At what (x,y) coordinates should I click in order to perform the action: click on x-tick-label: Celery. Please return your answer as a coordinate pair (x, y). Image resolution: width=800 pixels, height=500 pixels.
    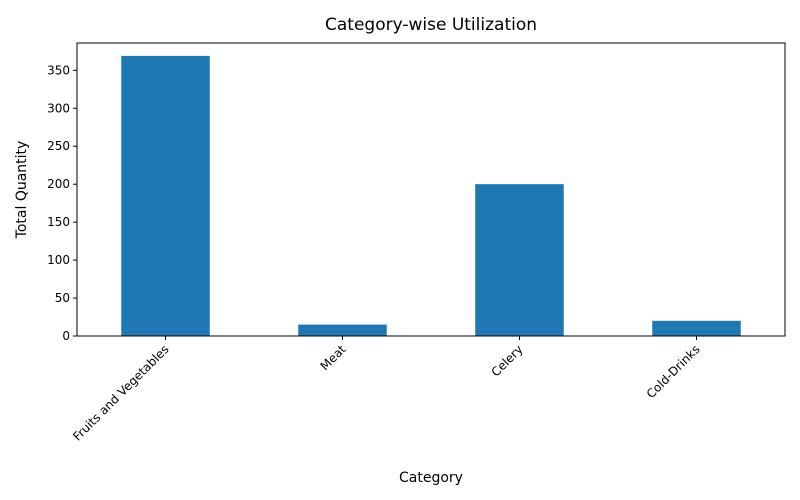
    Looking at the image, I should click on (506, 360).